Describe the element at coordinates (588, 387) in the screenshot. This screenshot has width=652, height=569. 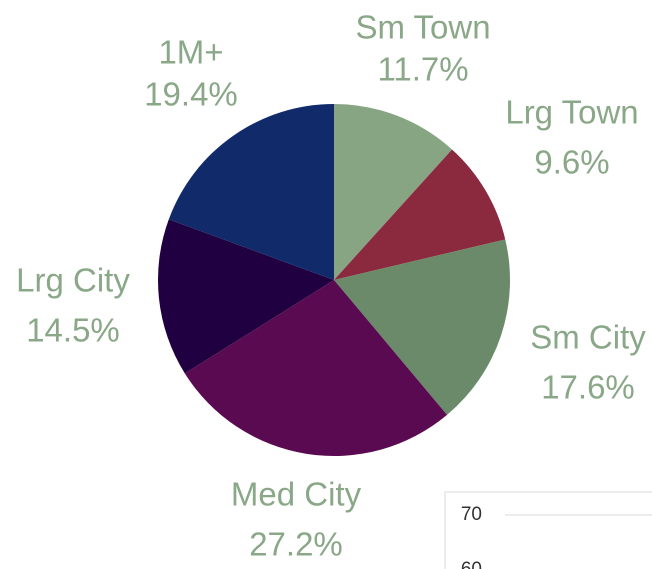
I see `slice-value: 17.6%` at that location.